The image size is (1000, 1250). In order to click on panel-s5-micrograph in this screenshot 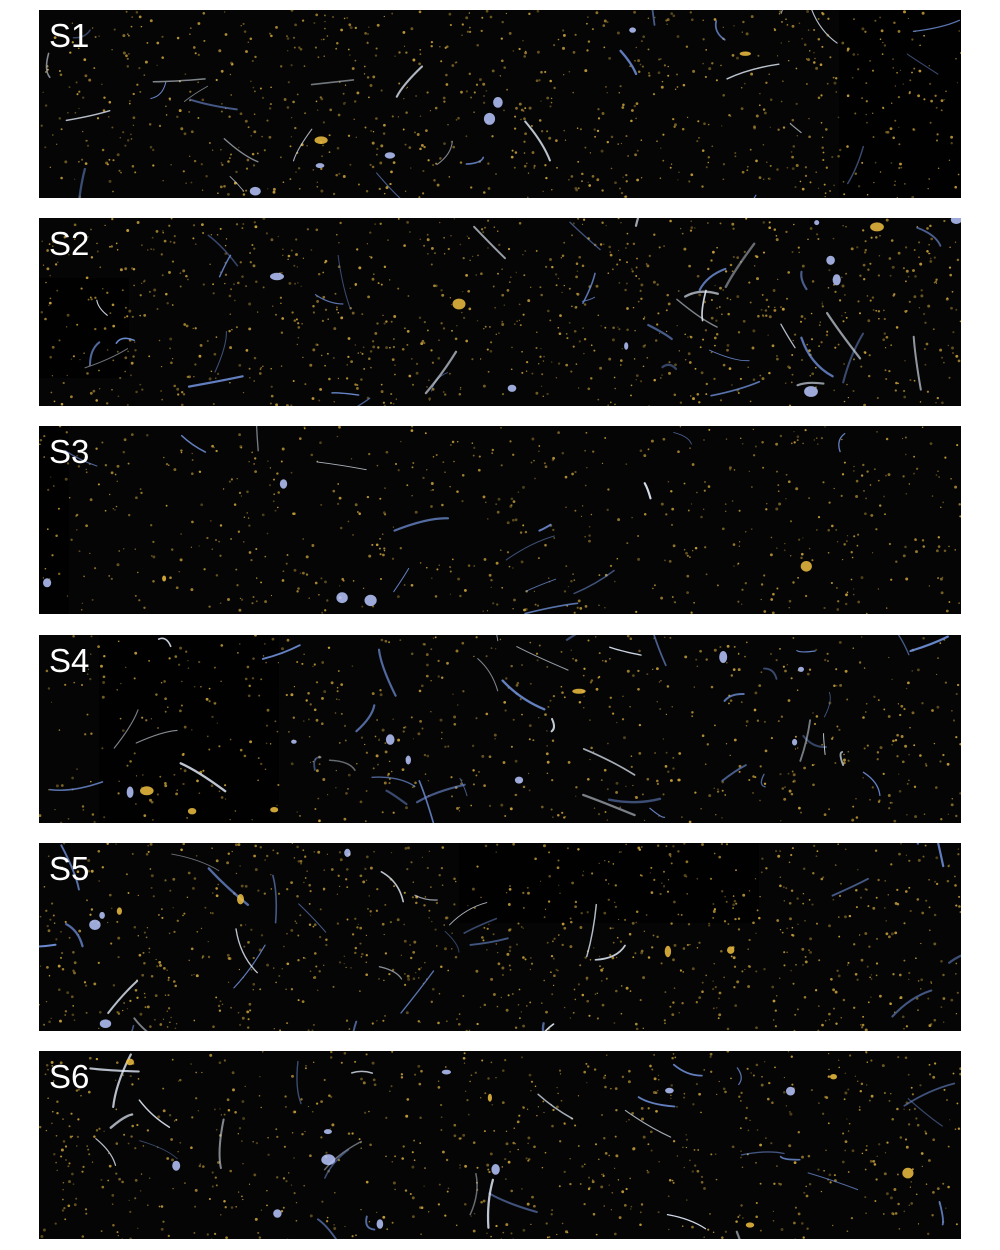, I will do `click(500, 937)`.